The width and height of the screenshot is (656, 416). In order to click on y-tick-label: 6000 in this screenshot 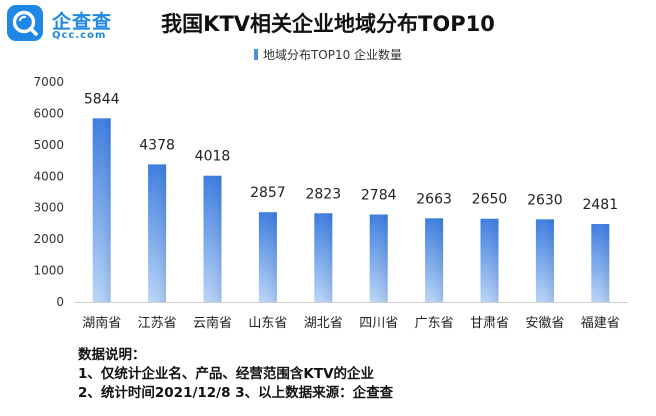, I will do `click(48, 113)`.